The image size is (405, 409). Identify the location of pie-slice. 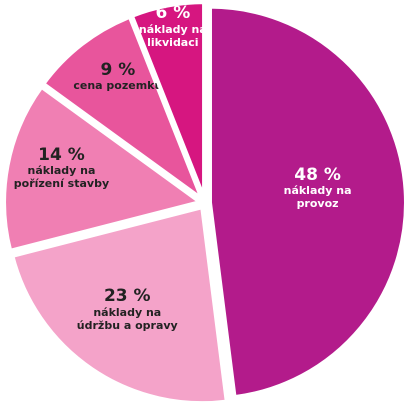
(168, 99).